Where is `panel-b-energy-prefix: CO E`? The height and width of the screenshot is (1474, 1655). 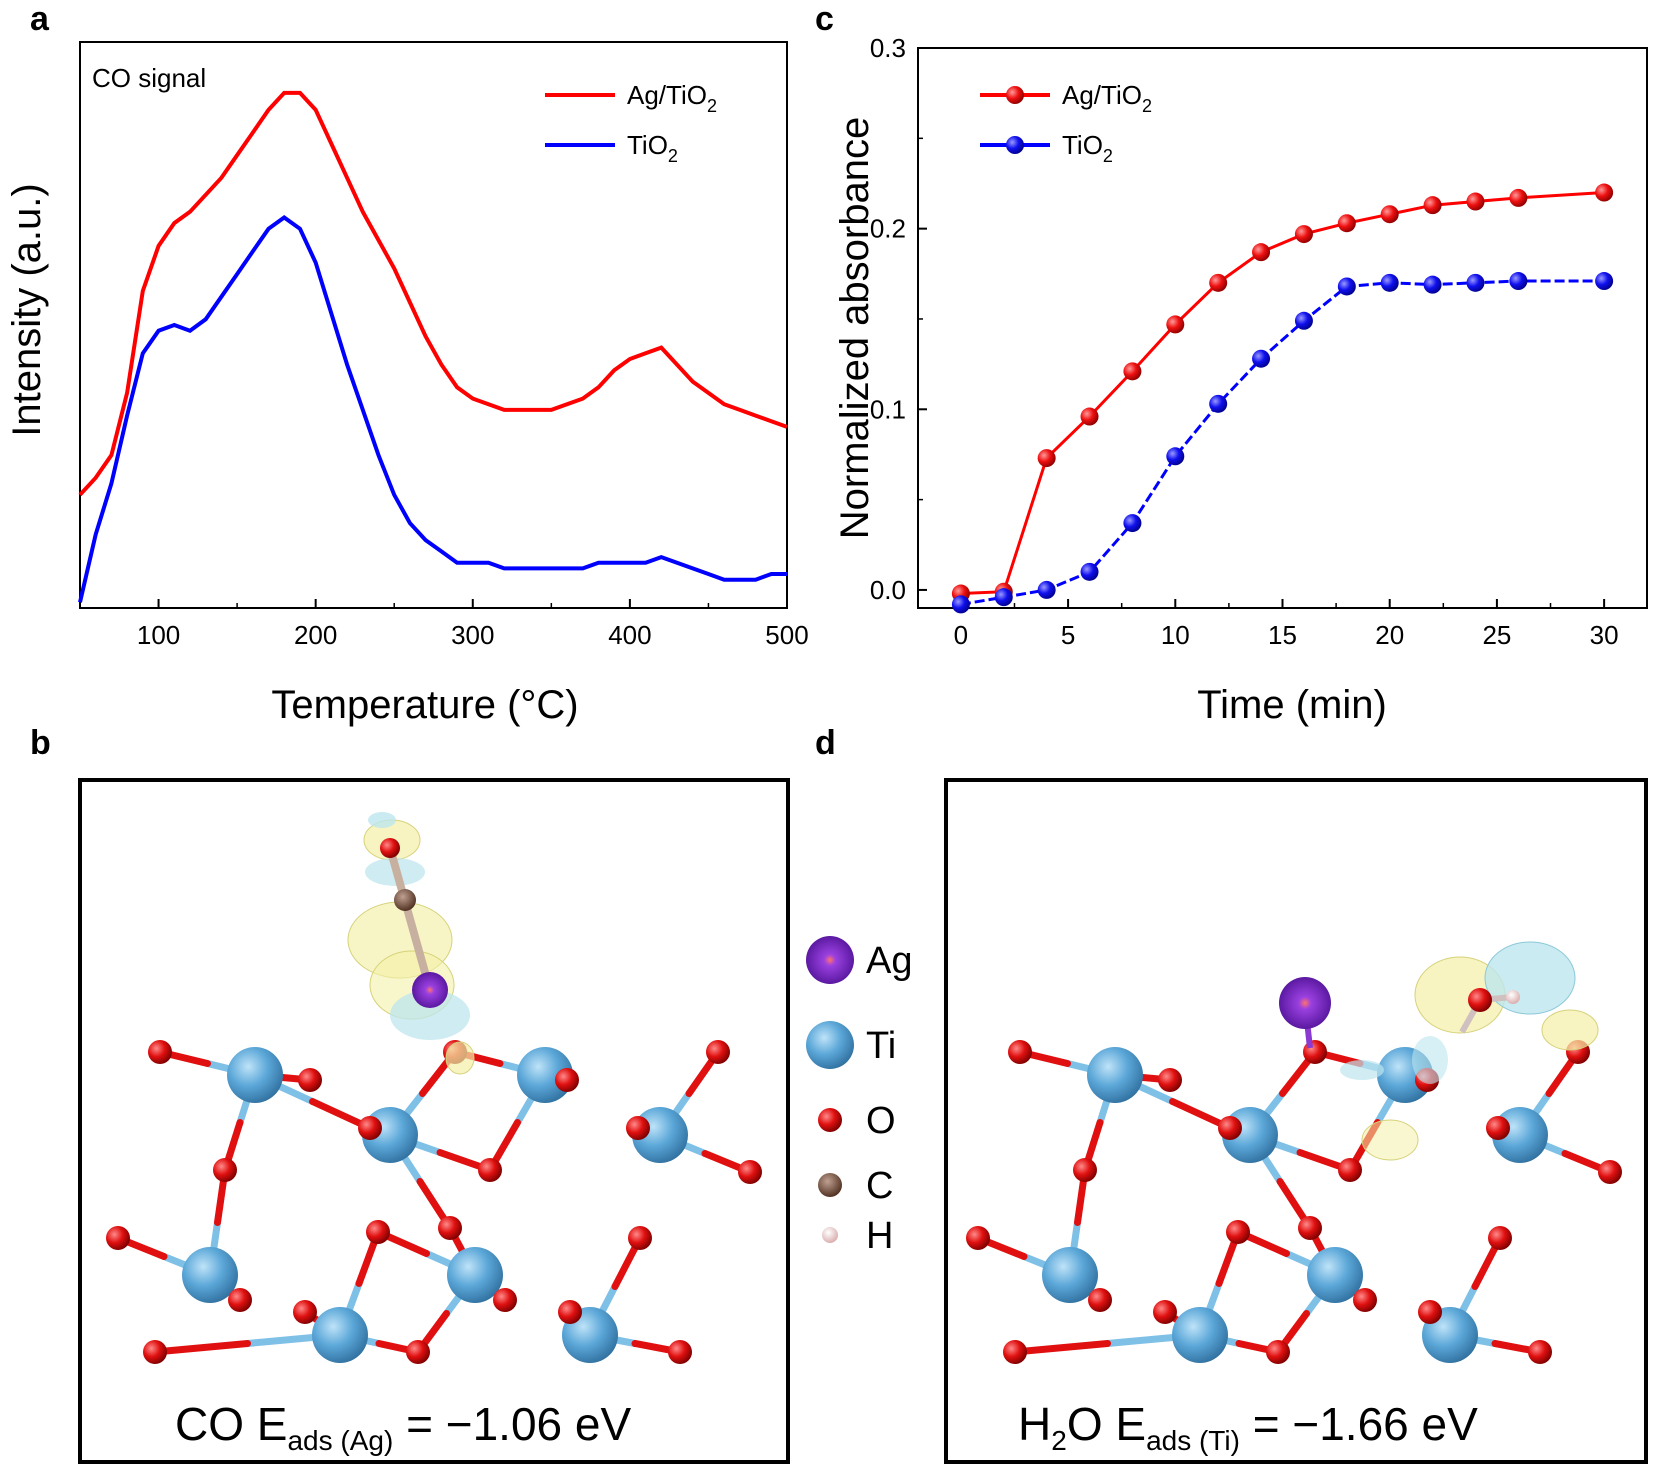 panel-b-energy-prefix: CO E is located at coordinates (231, 1424).